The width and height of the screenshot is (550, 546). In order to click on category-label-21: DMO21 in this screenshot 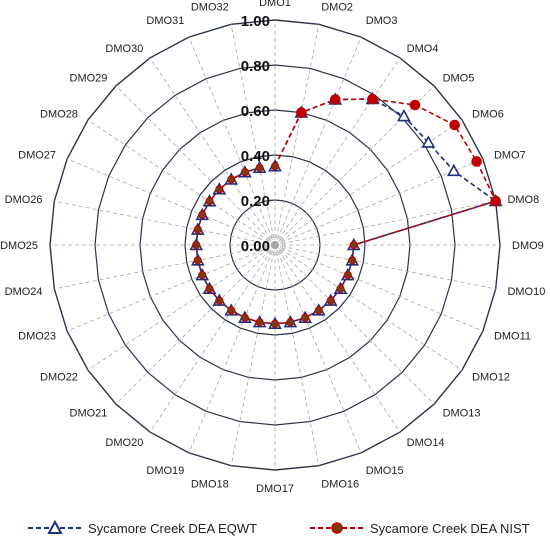, I will do `click(89, 414)`.